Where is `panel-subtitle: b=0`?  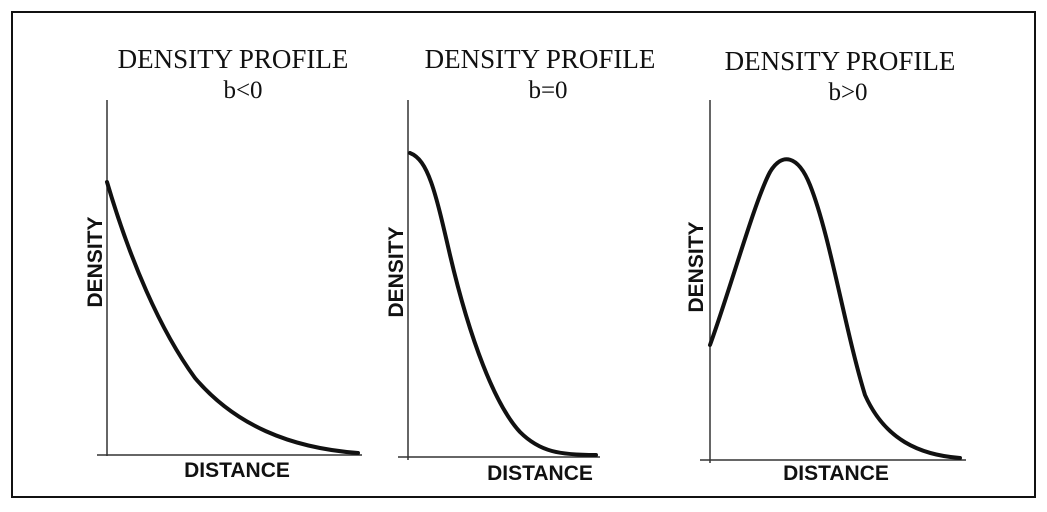 panel-subtitle: b=0 is located at coordinates (547, 90).